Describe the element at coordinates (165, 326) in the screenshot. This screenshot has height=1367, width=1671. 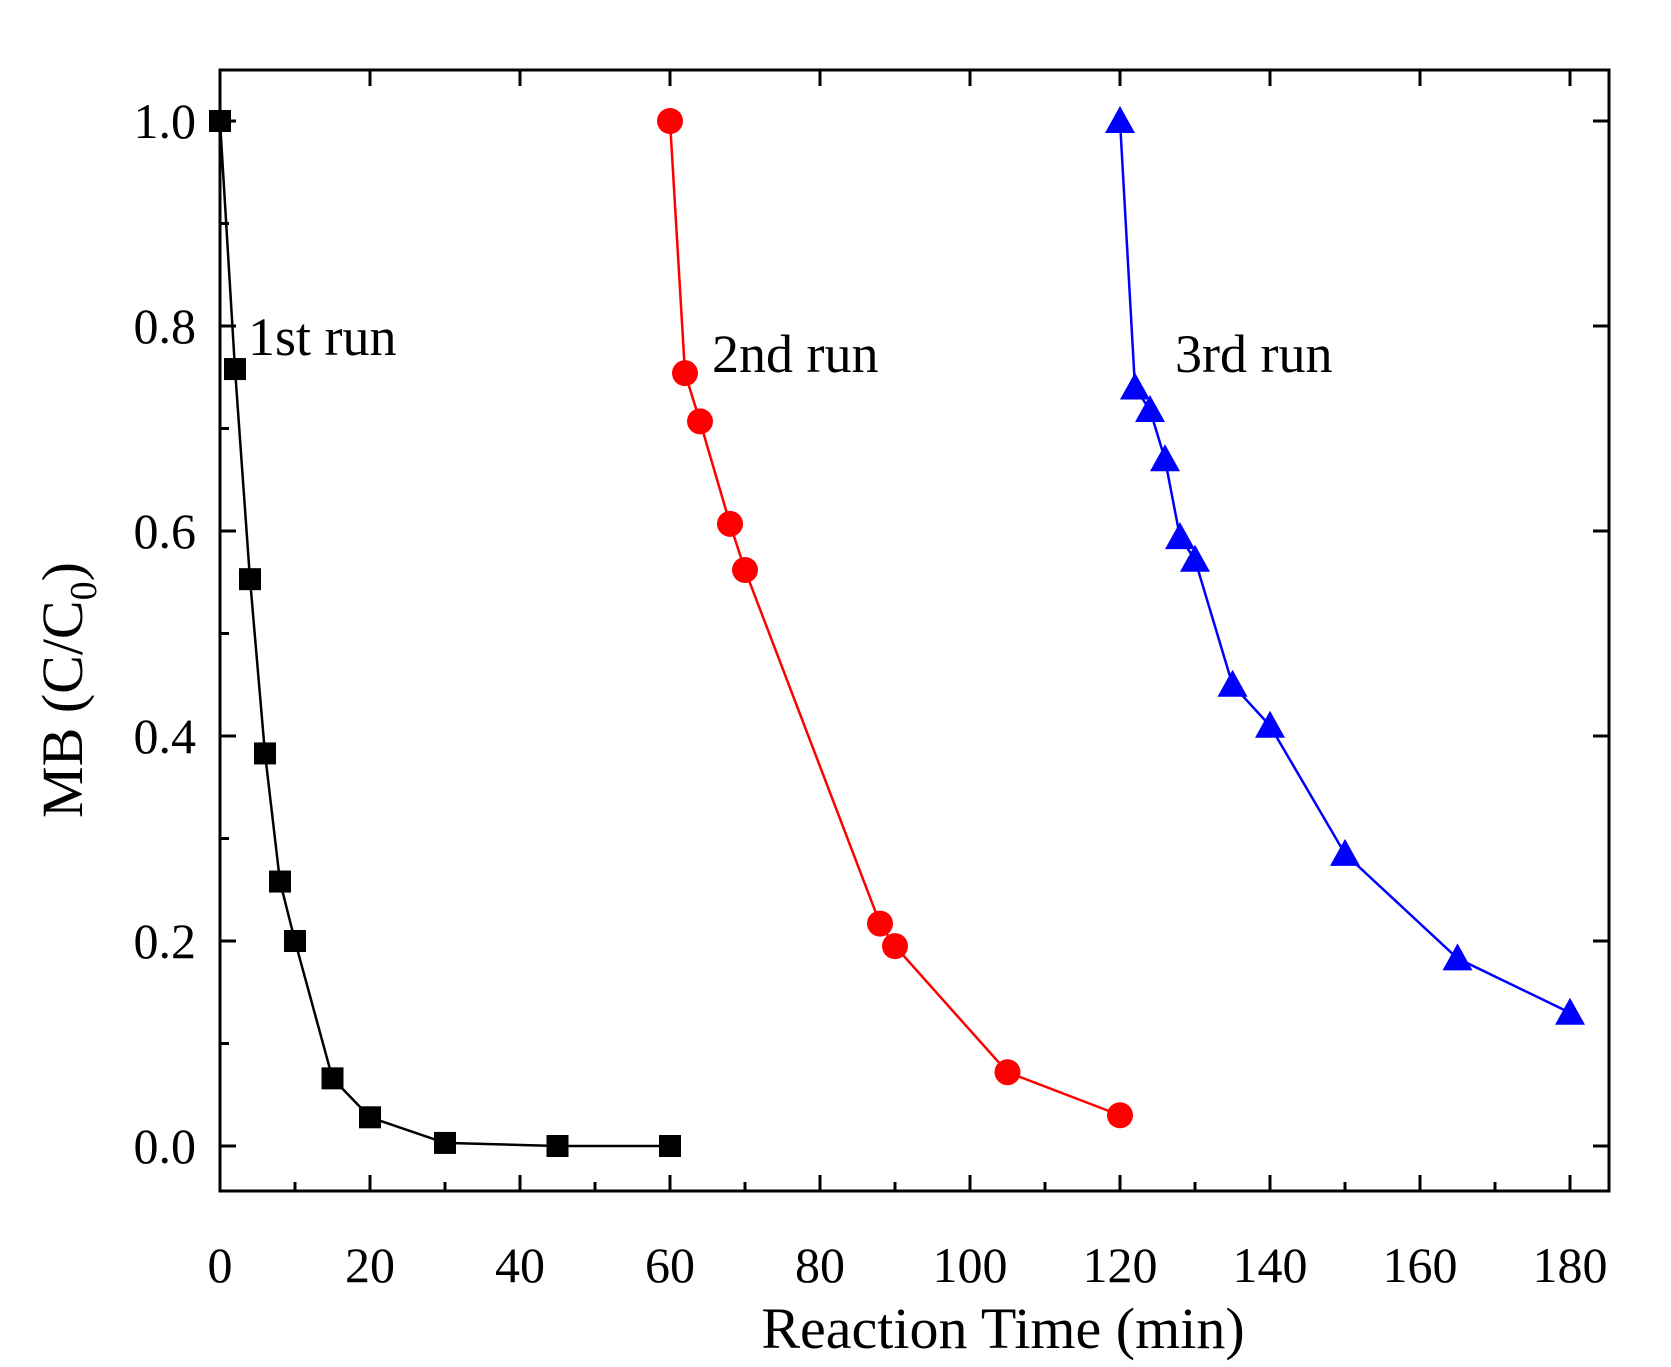
I see `y-tick-label: 0.8` at that location.